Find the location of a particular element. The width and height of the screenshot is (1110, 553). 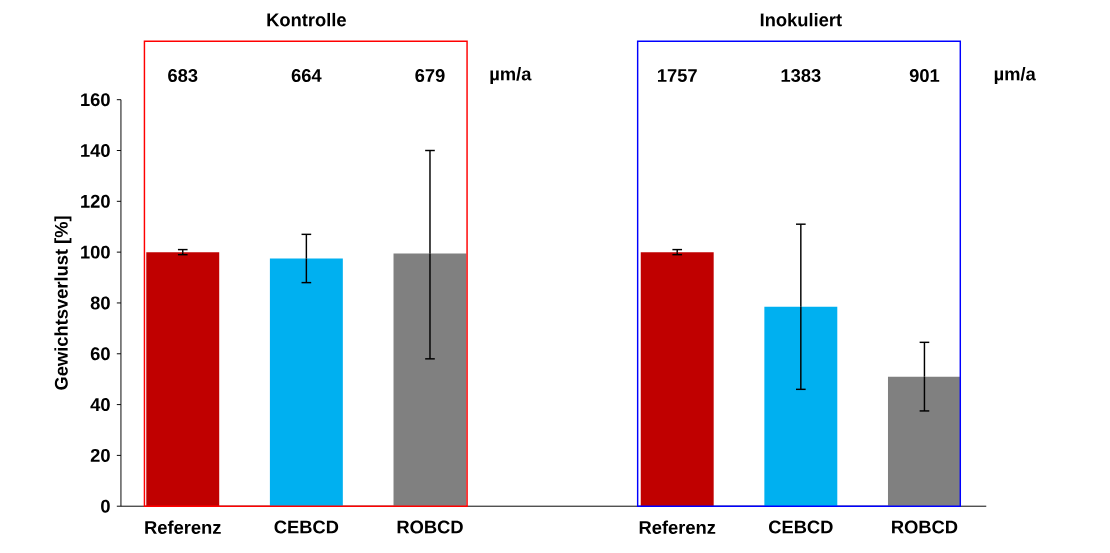

y-tick-label: 120 is located at coordinates (95, 201).